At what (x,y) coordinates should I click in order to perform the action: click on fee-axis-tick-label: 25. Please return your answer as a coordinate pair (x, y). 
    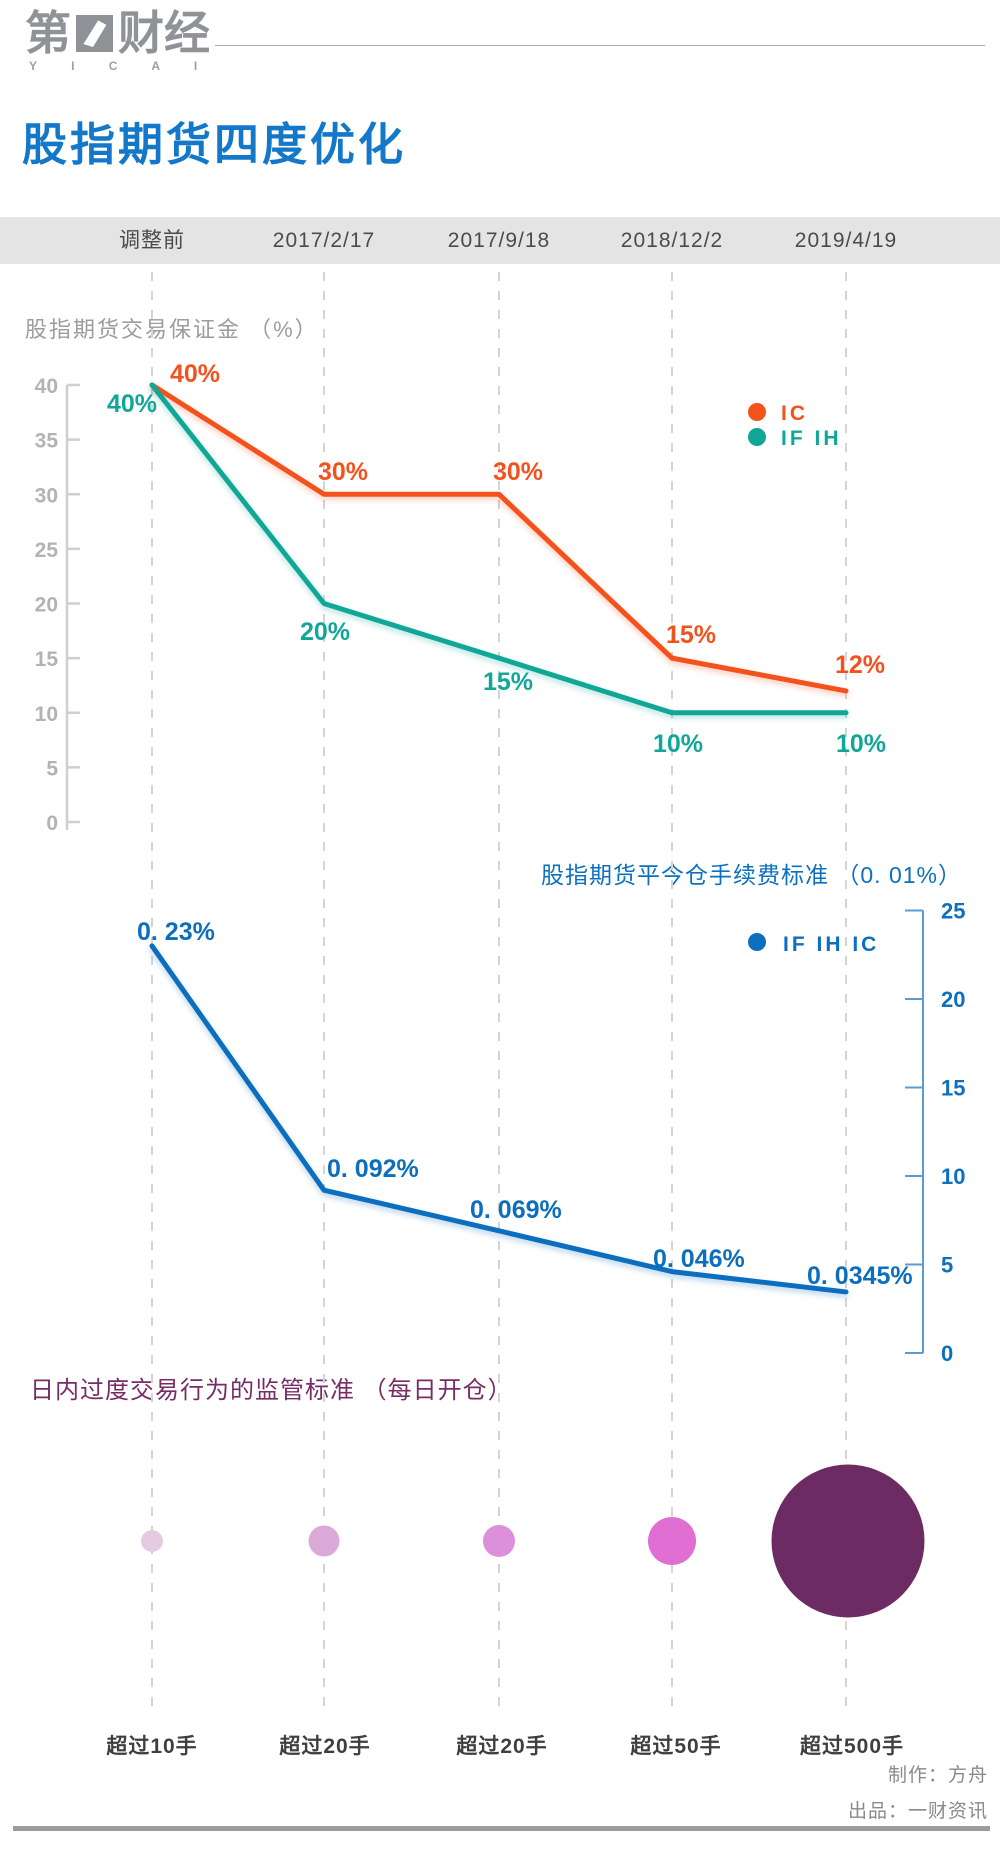
    Looking at the image, I should click on (953, 911).